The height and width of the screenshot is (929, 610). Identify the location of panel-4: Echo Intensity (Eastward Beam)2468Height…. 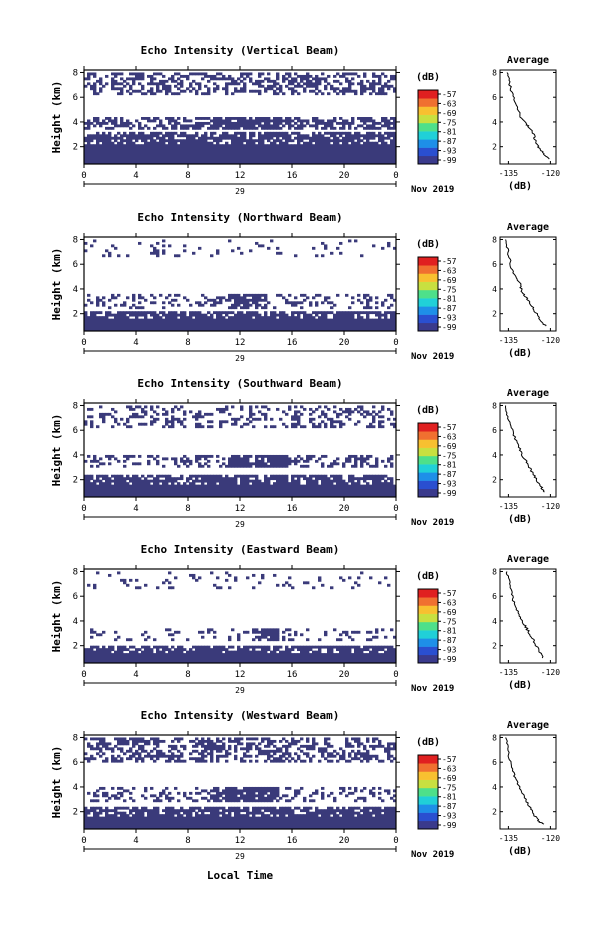
(305, 619).